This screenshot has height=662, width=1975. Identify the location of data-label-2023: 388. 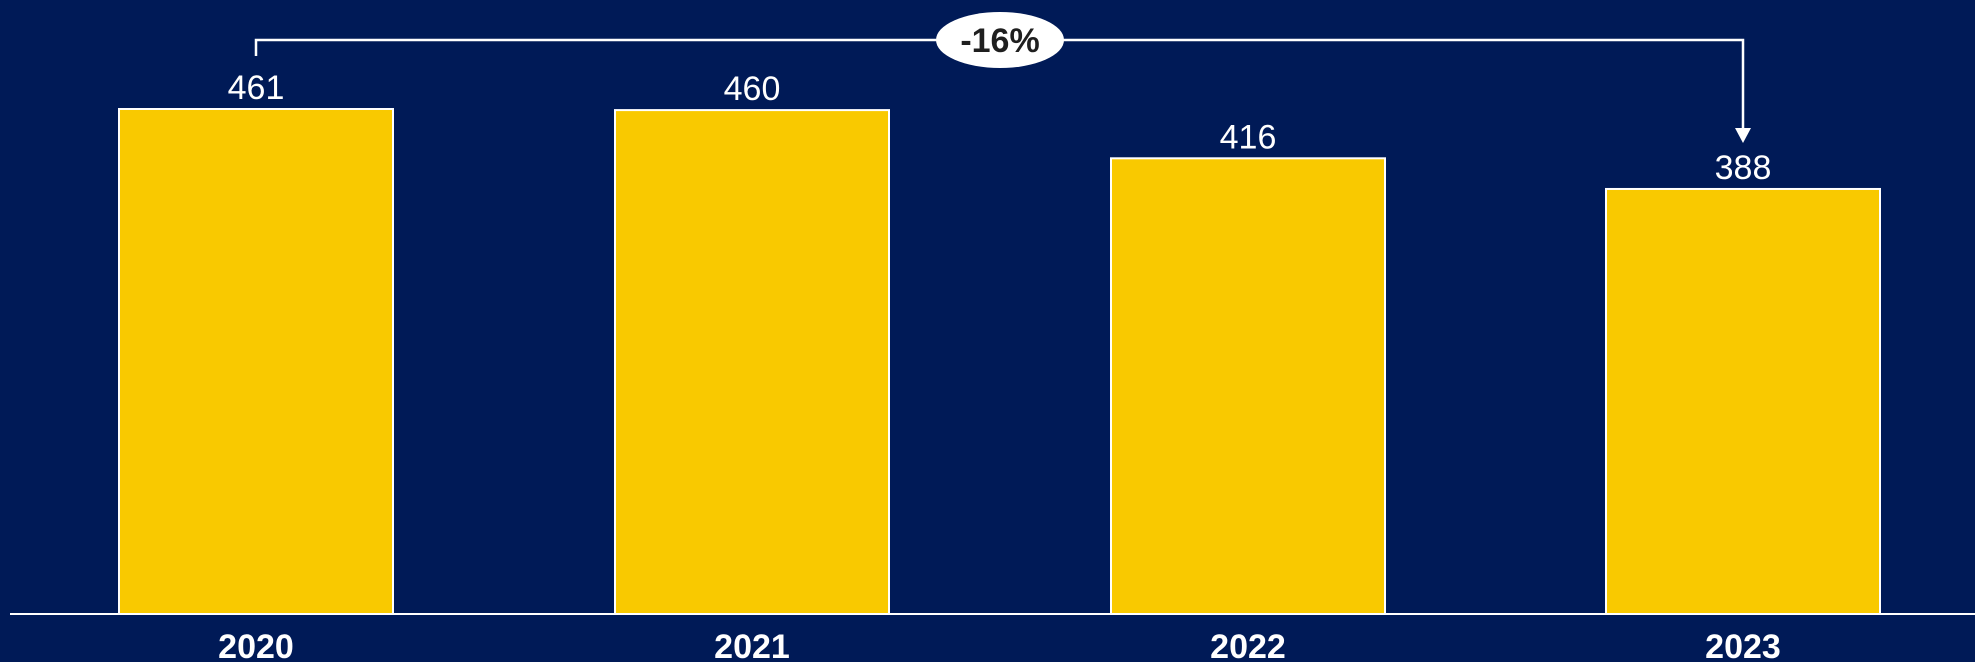
(1743, 168).